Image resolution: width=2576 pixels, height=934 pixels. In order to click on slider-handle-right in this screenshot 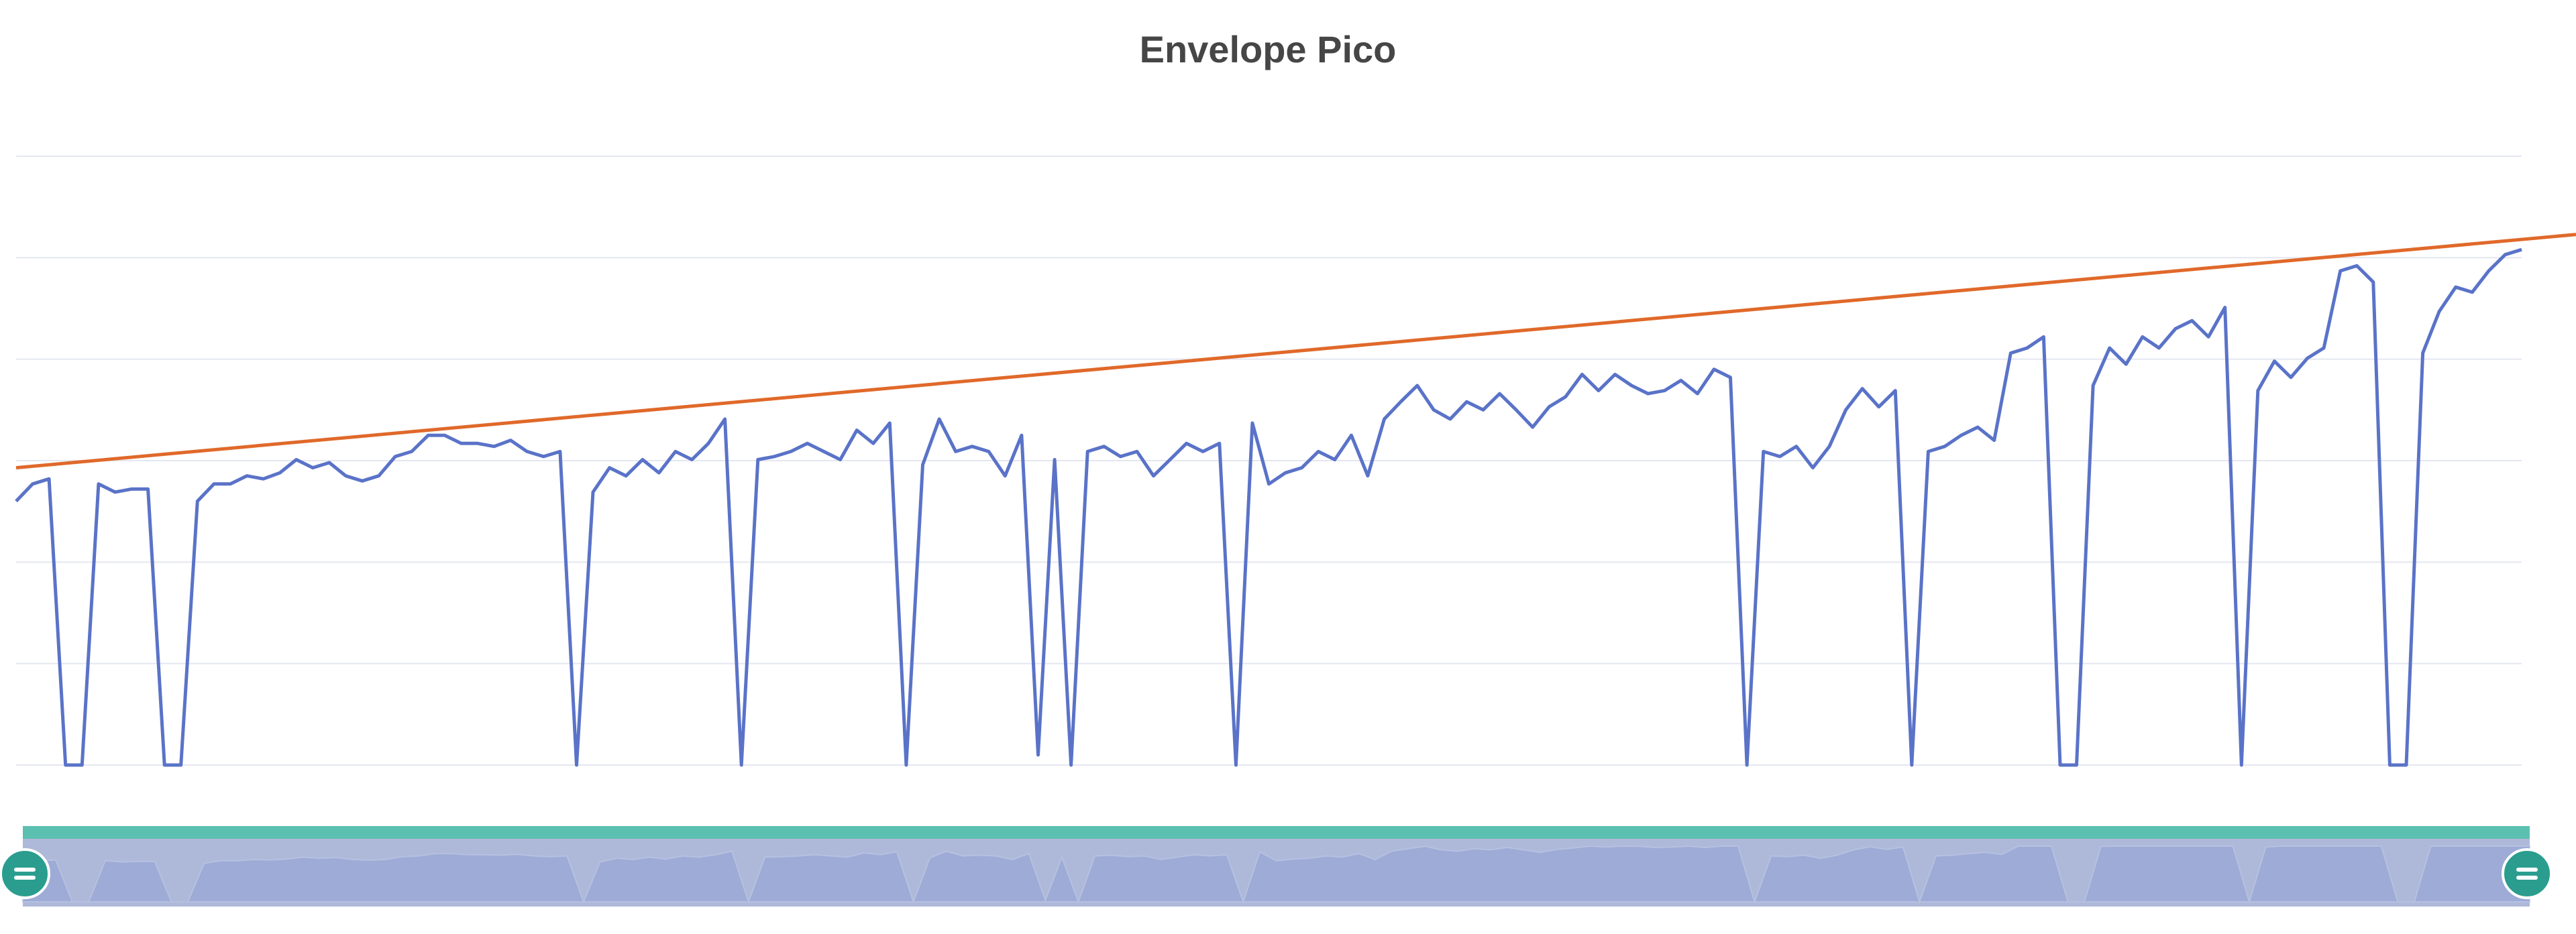, I will do `click(2527, 873)`.